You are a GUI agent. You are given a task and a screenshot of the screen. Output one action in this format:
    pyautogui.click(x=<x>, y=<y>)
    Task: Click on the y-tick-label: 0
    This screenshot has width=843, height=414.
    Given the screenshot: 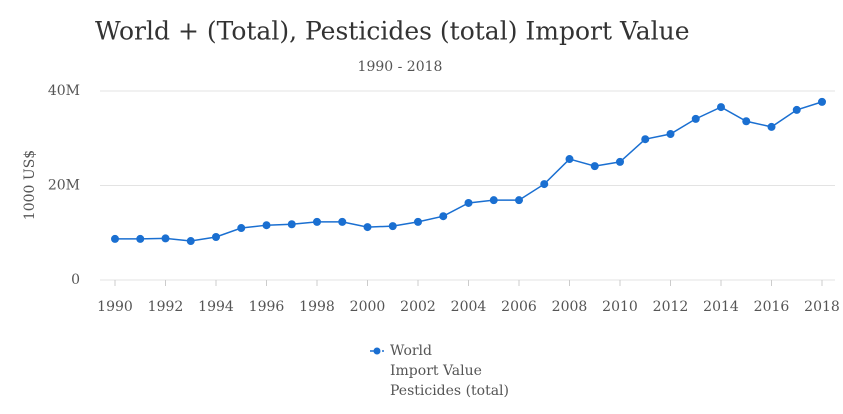 What is the action you would take?
    pyautogui.click(x=75, y=280)
    